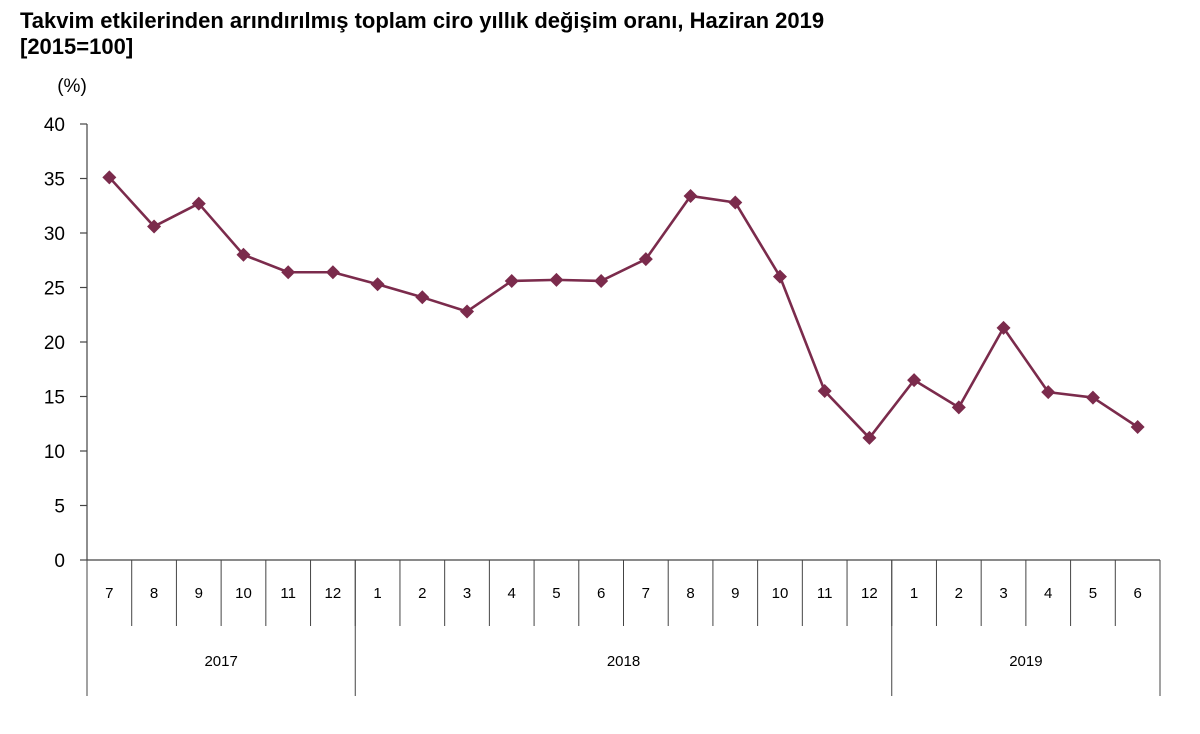  I want to click on y-tick-label: 30, so click(54, 234).